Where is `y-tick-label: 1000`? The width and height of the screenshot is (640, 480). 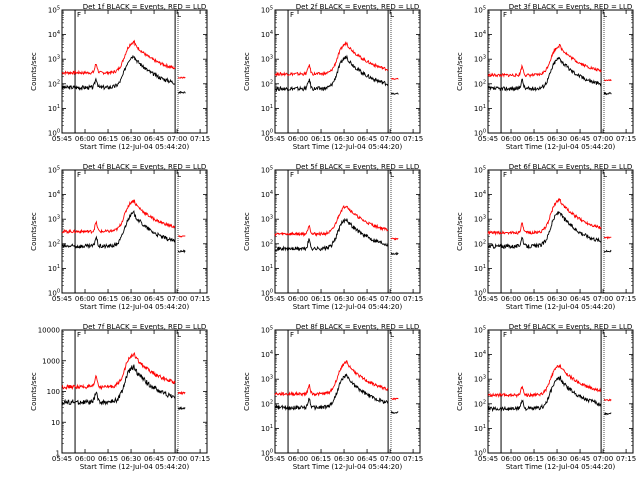 y-tick-label: 1000 is located at coordinates (51, 361).